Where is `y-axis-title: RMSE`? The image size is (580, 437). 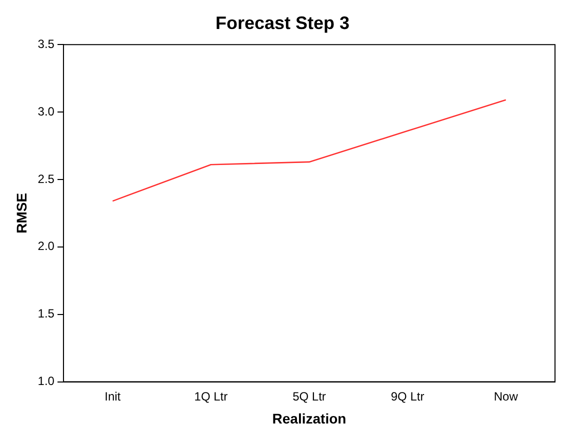
y-axis-title: RMSE is located at coordinates (21, 213).